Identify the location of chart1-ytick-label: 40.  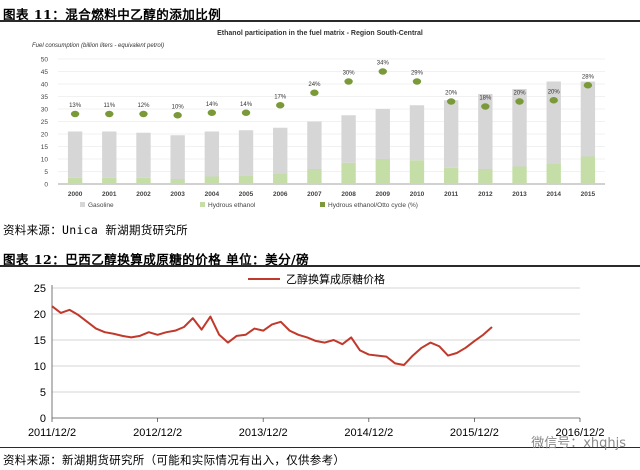
(45, 85).